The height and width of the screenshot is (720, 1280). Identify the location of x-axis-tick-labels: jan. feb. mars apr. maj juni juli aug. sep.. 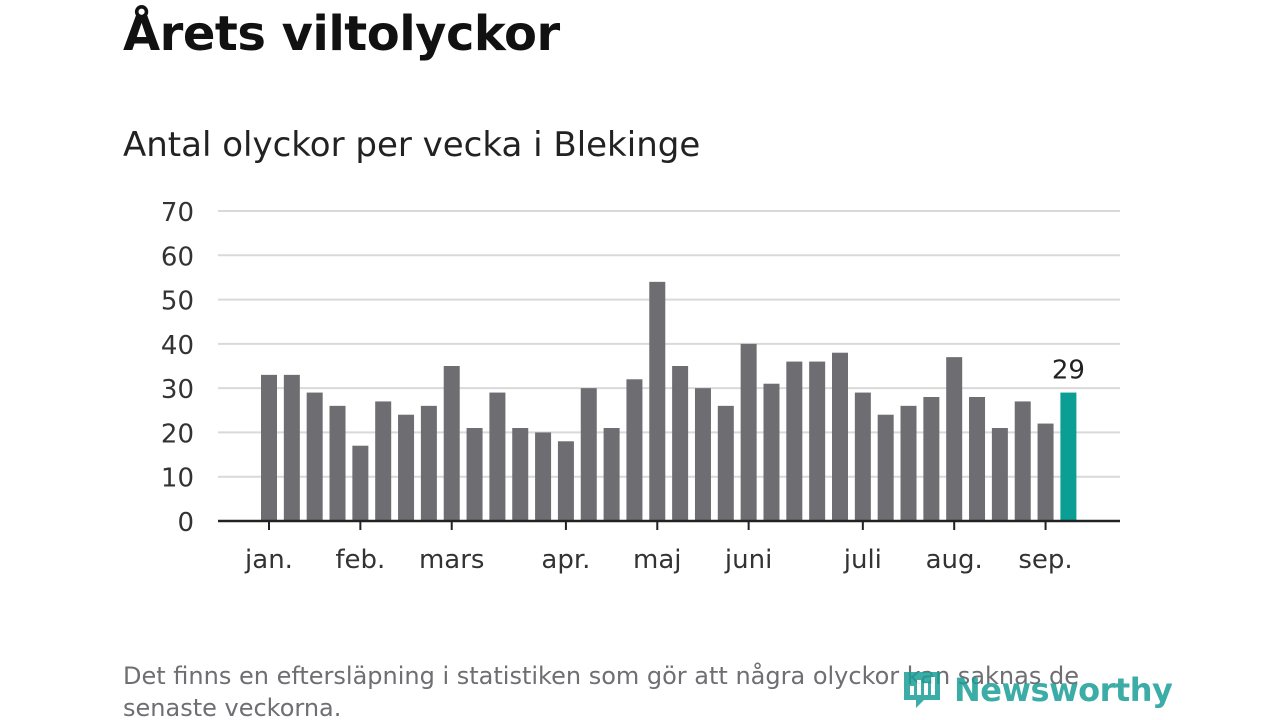
(658, 560).